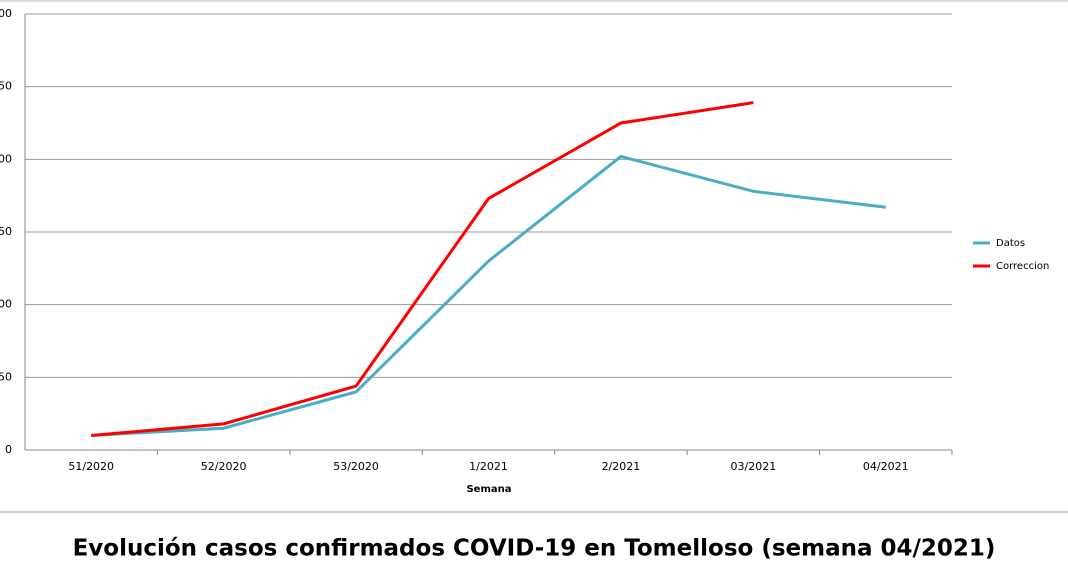 Image resolution: width=1068 pixels, height=580 pixels. Describe the element at coordinates (488, 466) in the screenshot. I see `x-tick-label: 1/2021` at that location.